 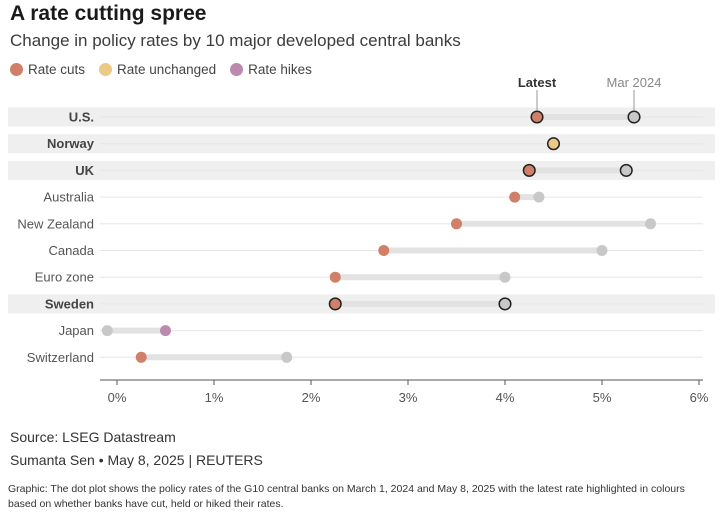 What do you see at coordinates (456, 224) in the screenshot?
I see `latest-dot-new-zealand` at bounding box center [456, 224].